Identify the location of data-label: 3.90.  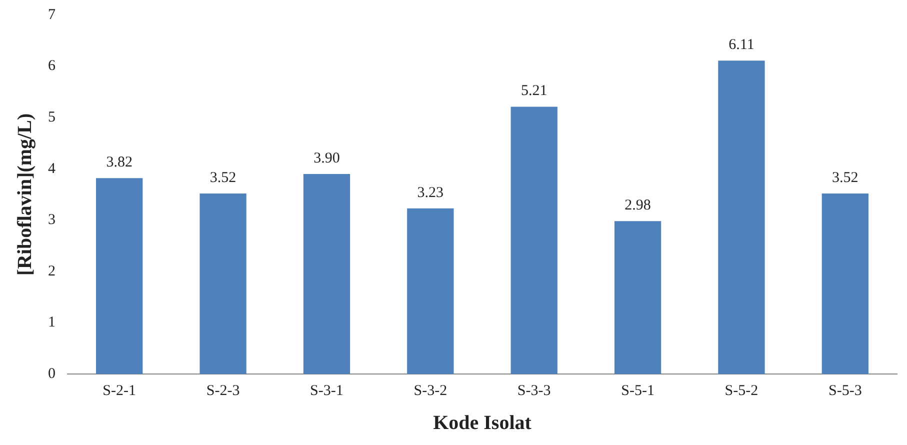
(327, 158).